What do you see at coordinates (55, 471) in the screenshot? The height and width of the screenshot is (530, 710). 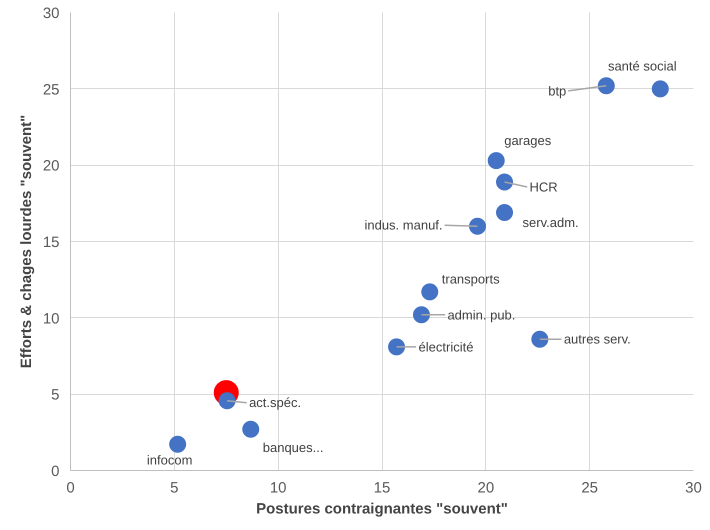 I see `y-tick-label: 0` at bounding box center [55, 471].